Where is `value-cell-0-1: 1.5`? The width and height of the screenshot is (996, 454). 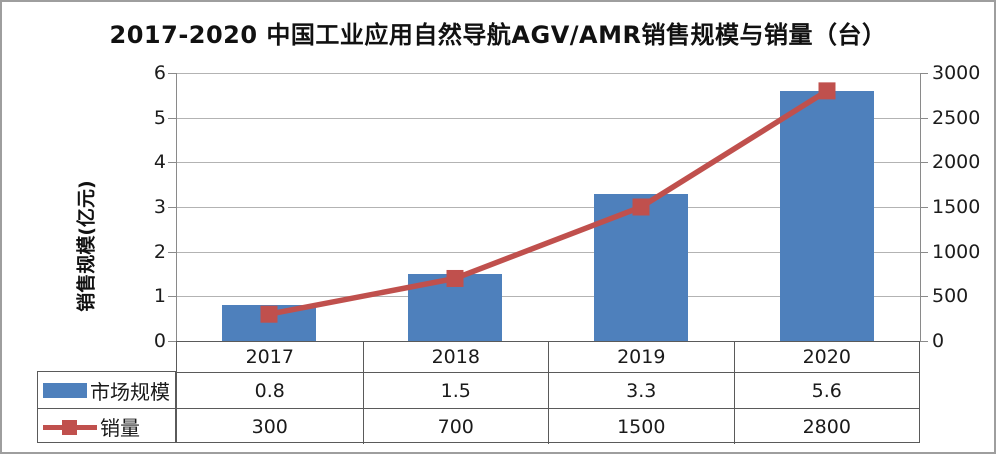 value-cell-0-1: 1.5 is located at coordinates (455, 390).